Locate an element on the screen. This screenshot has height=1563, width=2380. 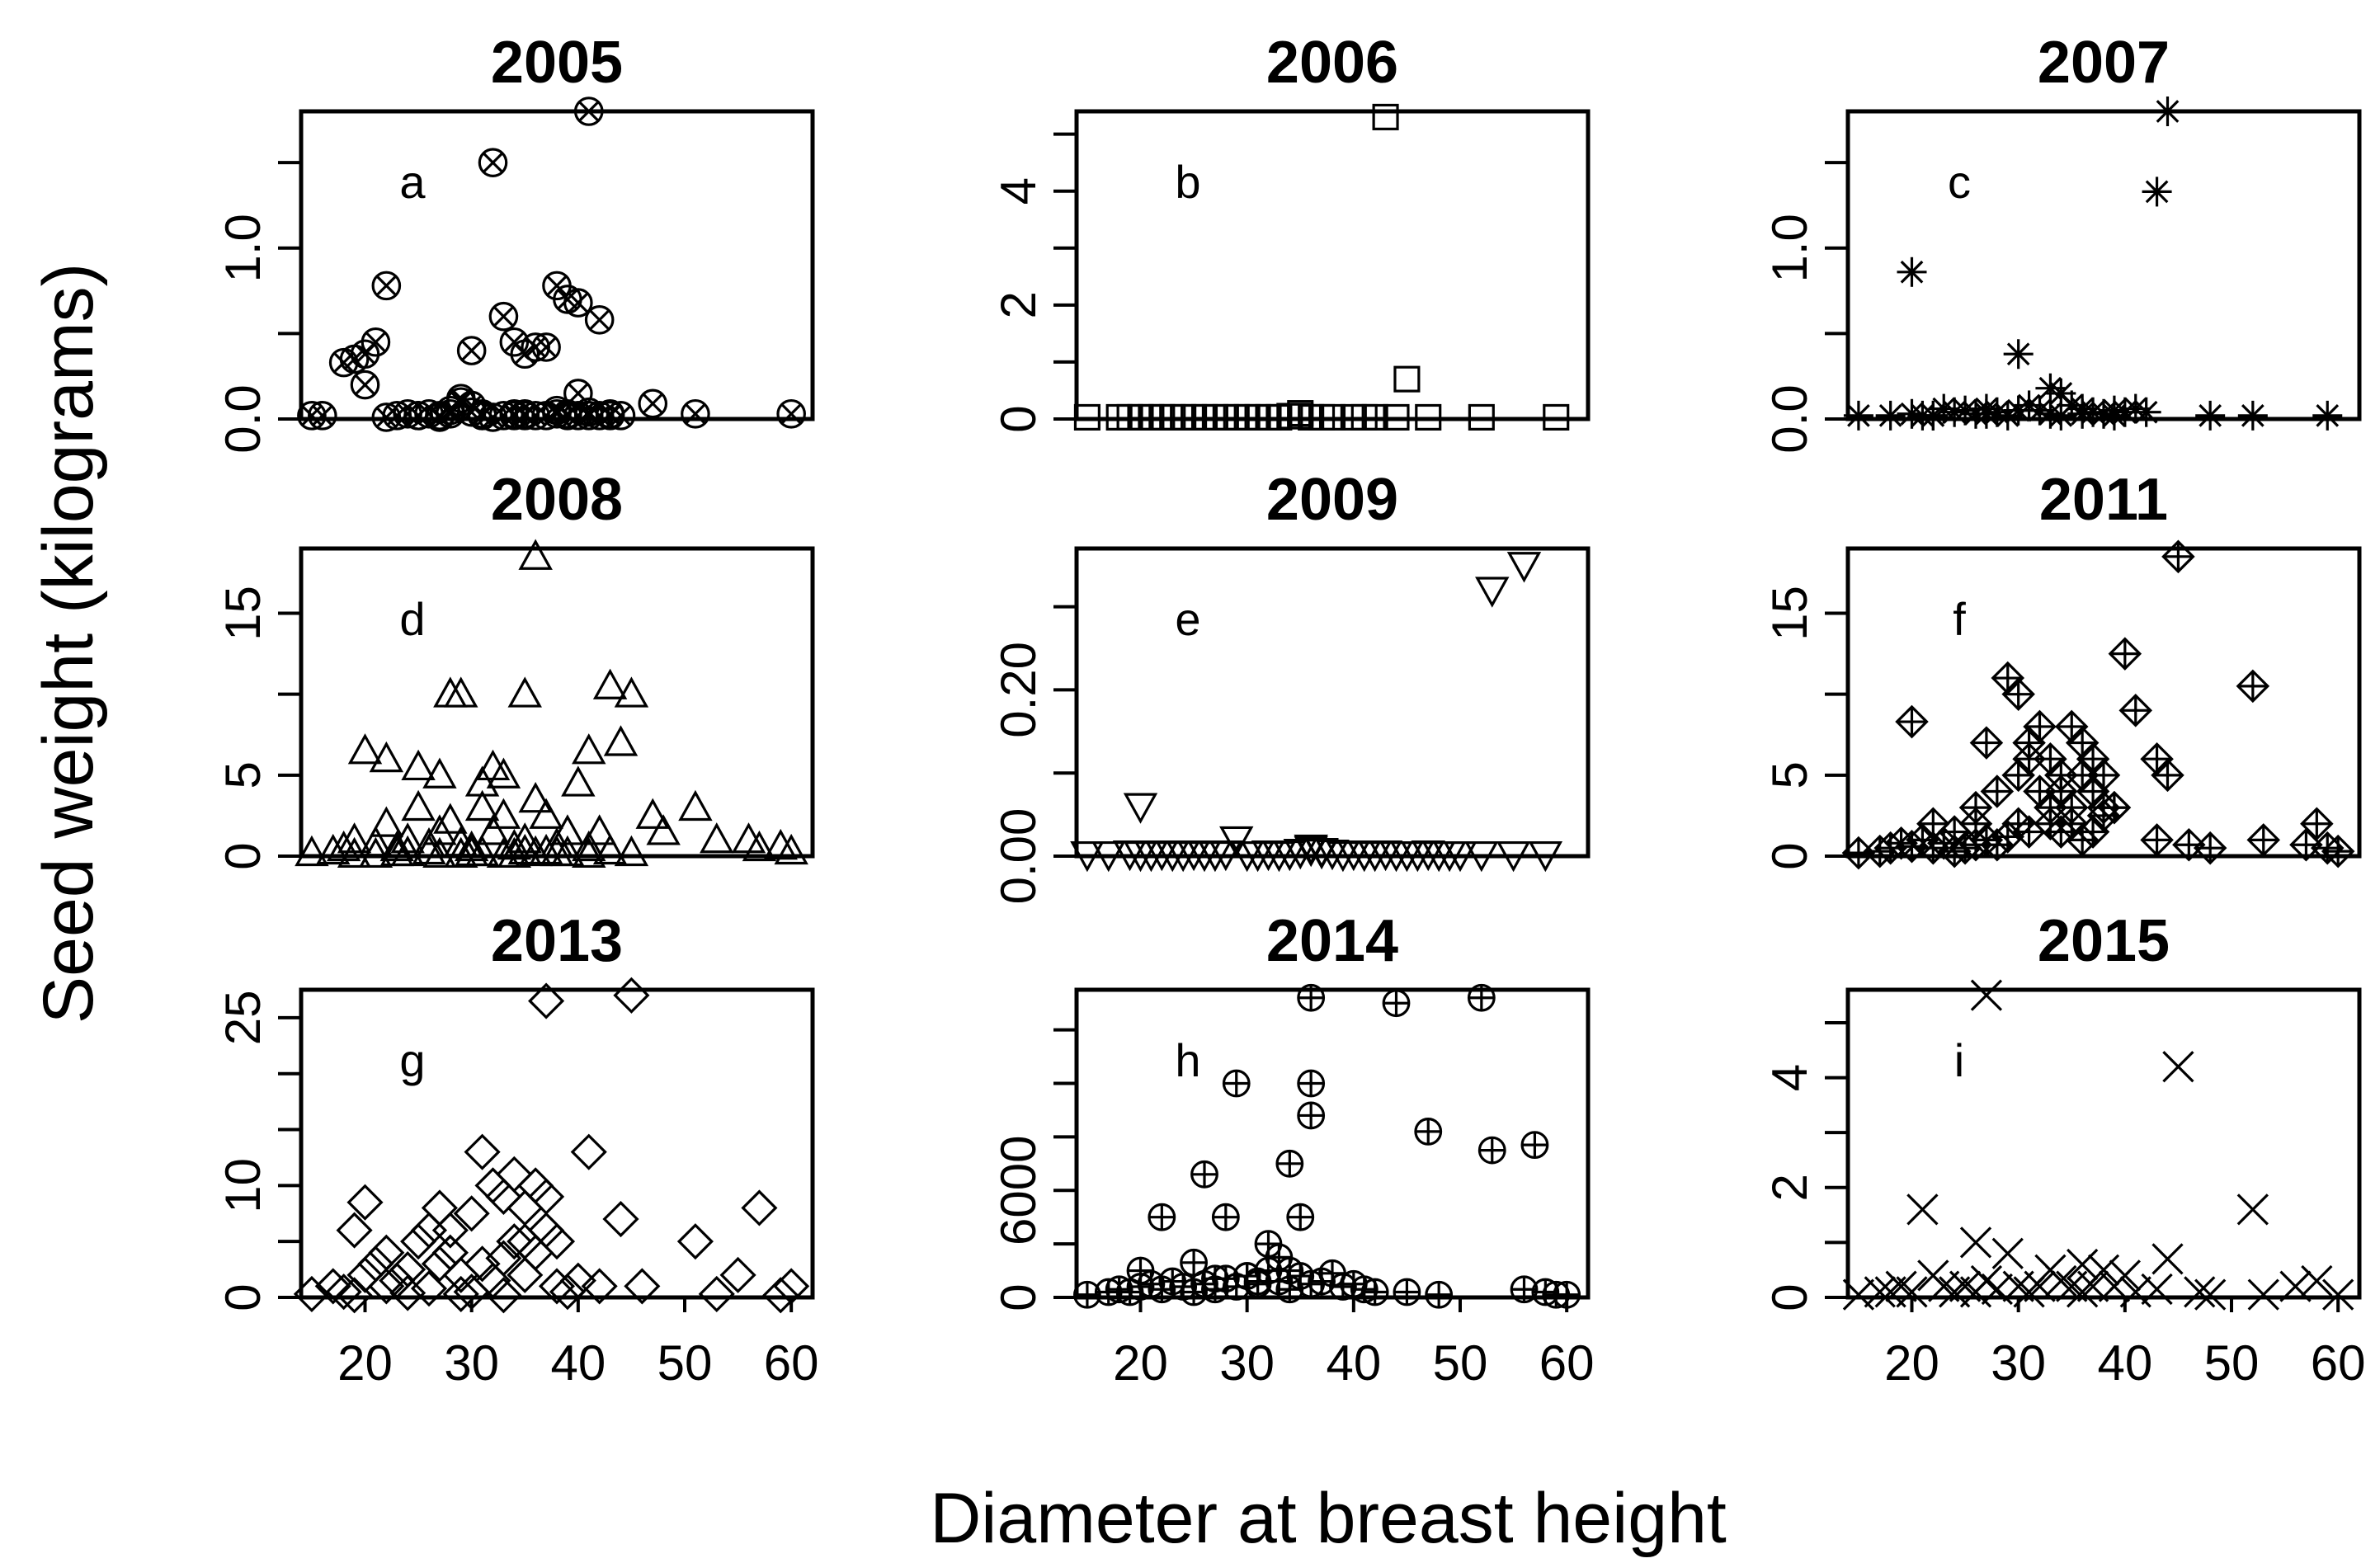
panel-2006: 2006 b 0 2 4 is located at coordinates (1291, 231).